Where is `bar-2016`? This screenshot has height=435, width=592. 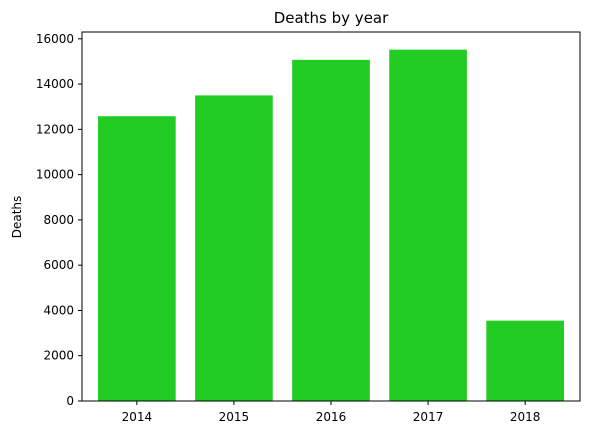
bar-2016 is located at coordinates (331, 230).